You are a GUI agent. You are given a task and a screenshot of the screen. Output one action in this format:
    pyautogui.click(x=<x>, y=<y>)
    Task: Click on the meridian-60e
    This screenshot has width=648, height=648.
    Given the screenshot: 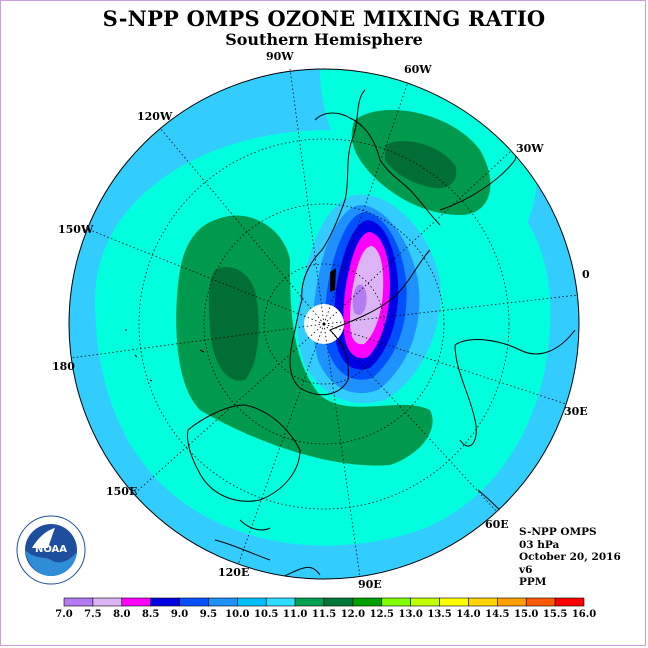 What is the action you would take?
    pyautogui.click(x=410, y=418)
    